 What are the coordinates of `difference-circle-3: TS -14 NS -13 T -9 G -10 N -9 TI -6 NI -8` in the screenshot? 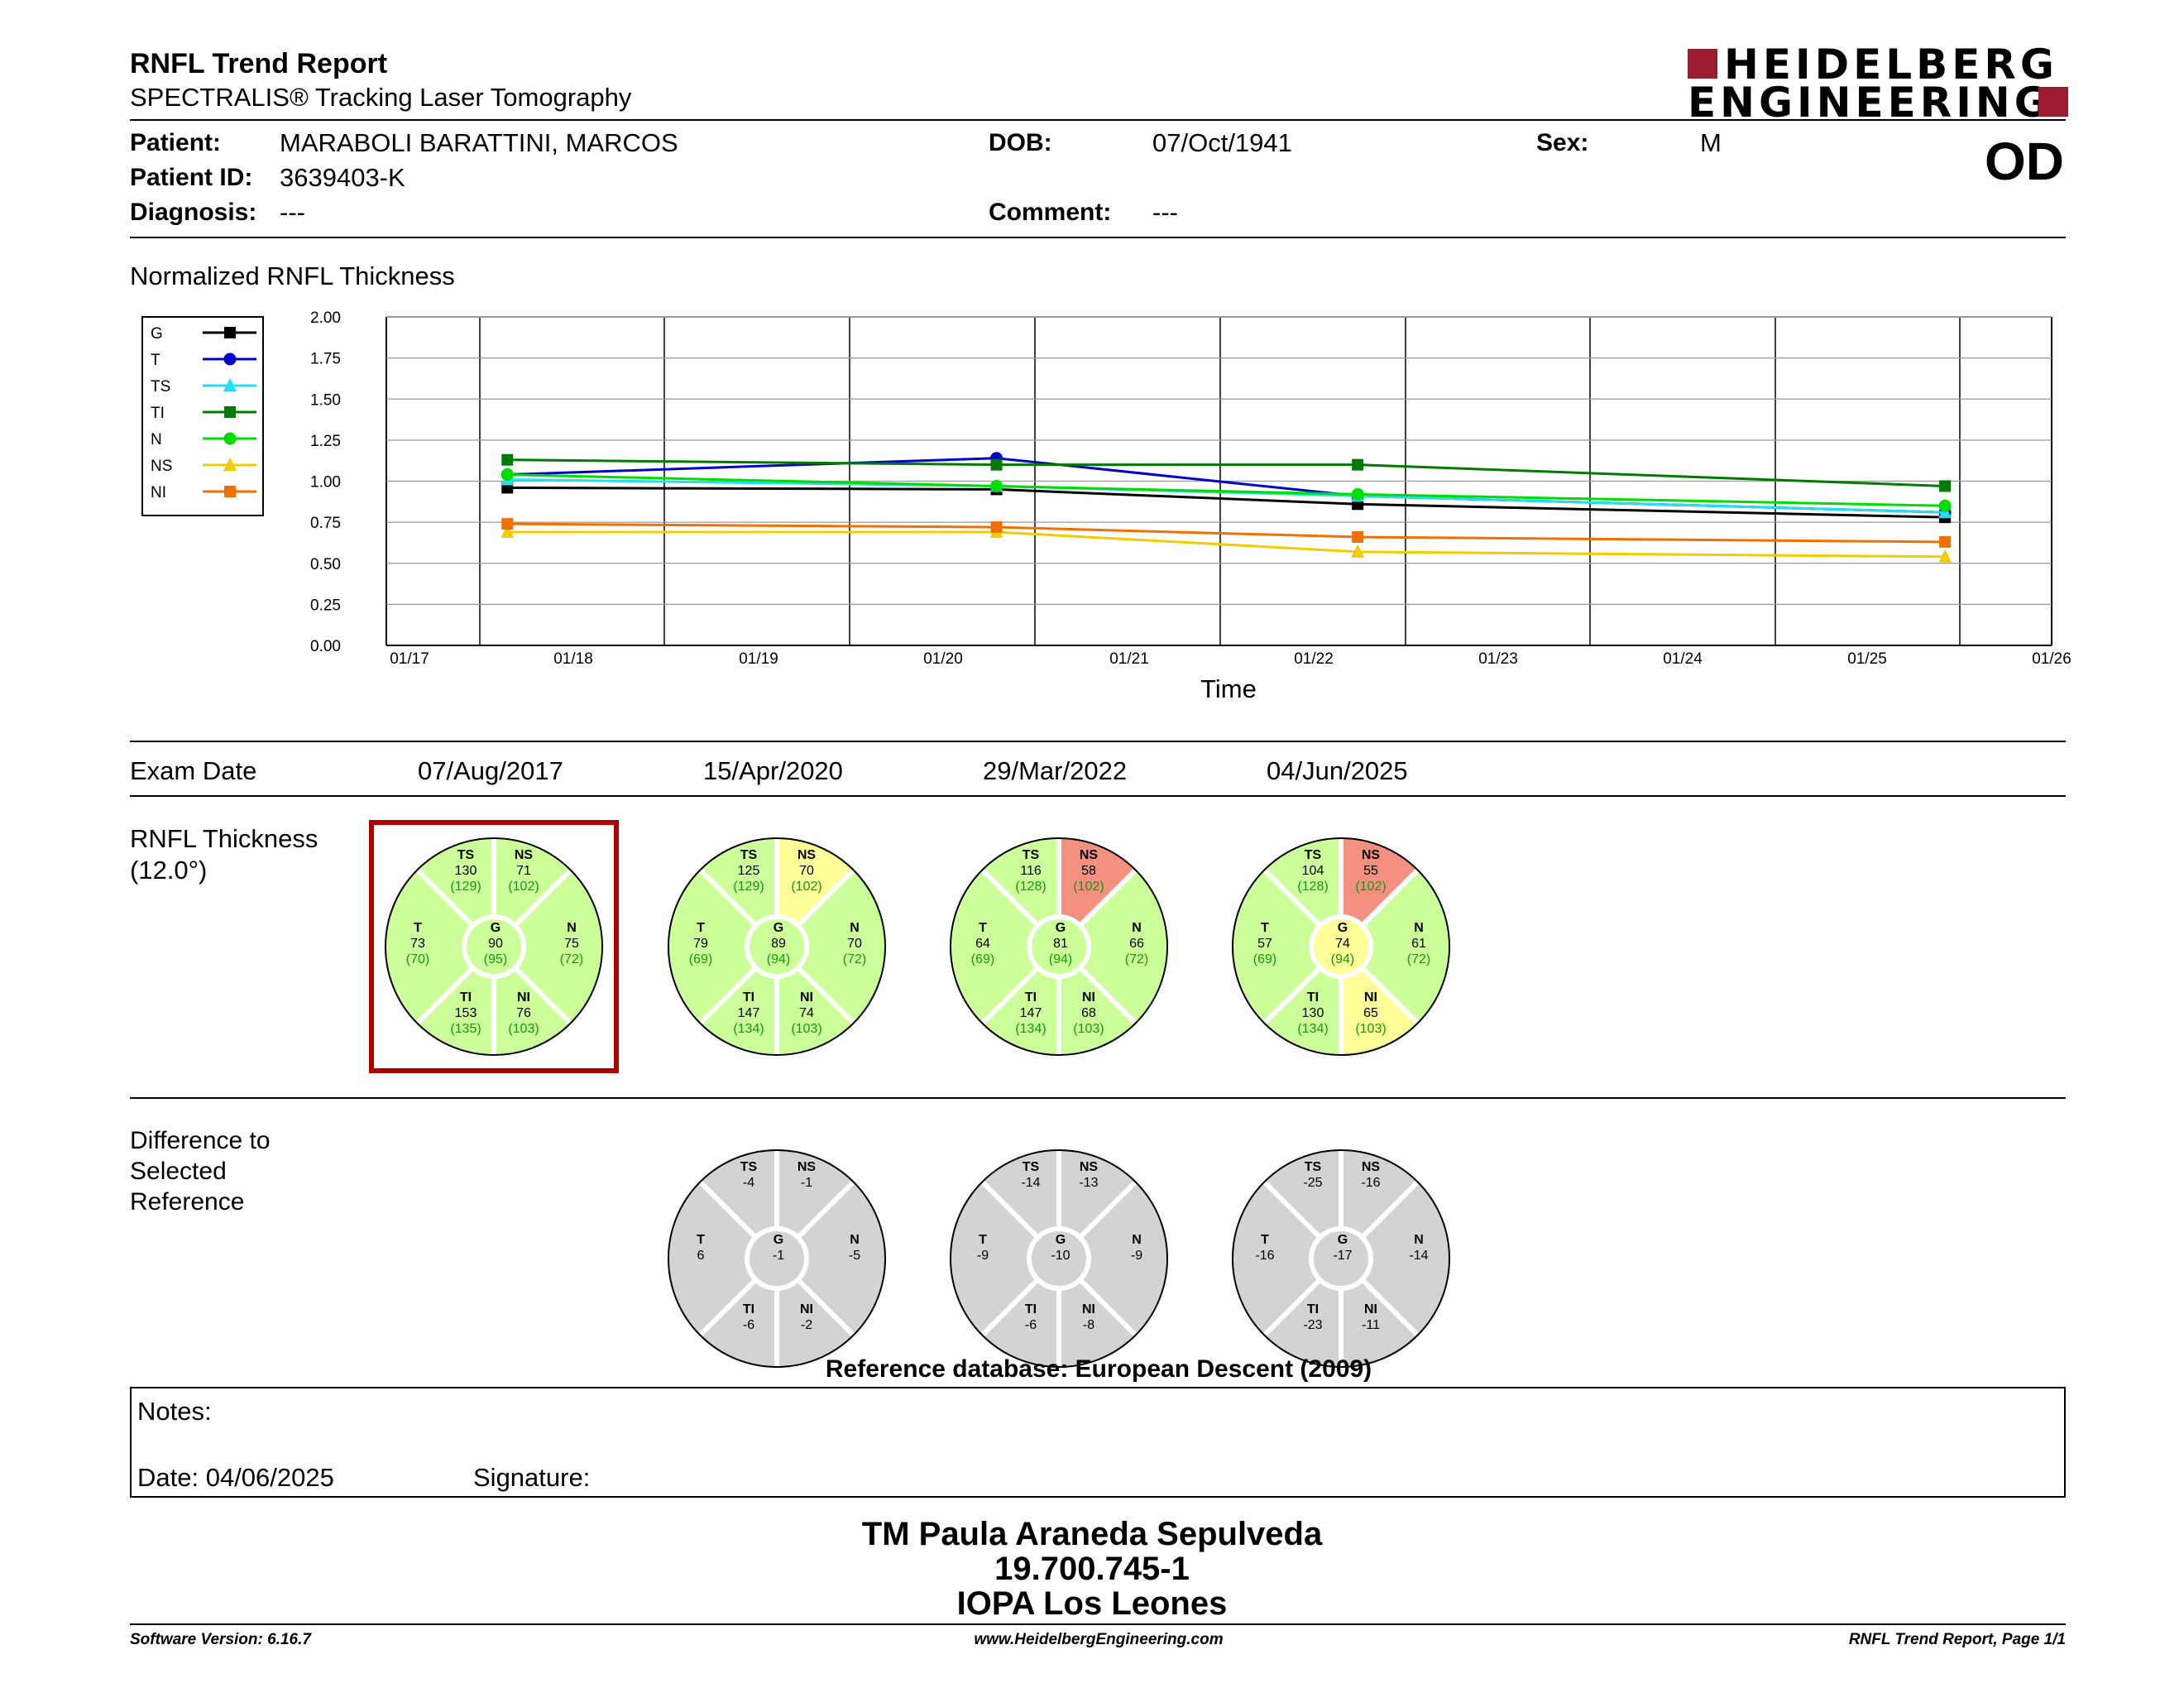 It's located at (1059, 1258).